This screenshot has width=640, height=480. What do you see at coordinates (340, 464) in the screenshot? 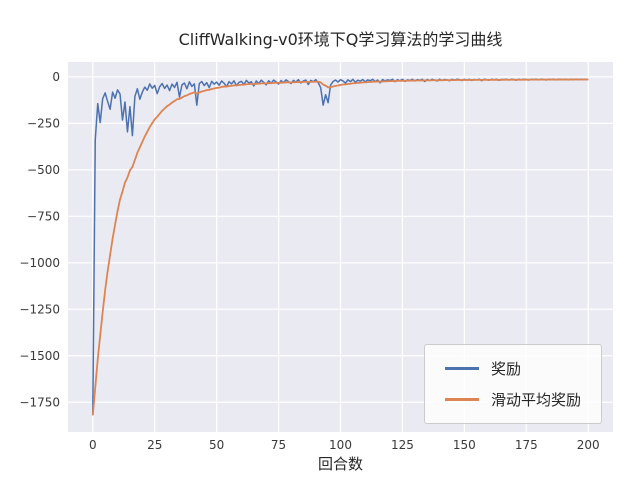
I see `x-axis-label: 回合数` at bounding box center [340, 464].